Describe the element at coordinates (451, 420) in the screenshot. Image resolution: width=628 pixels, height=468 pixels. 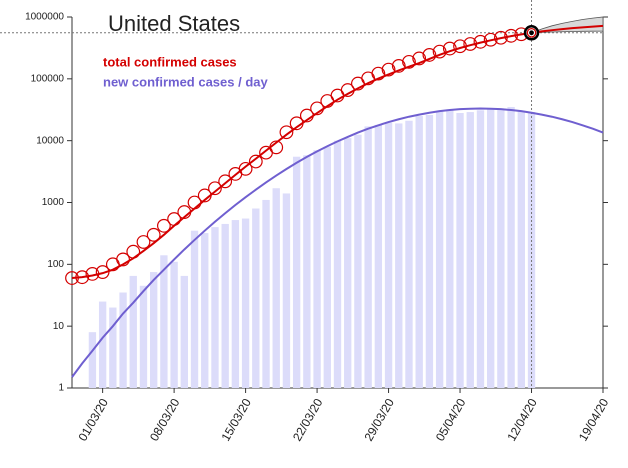
I see `x-tick-label: 05/04/20` at that location.